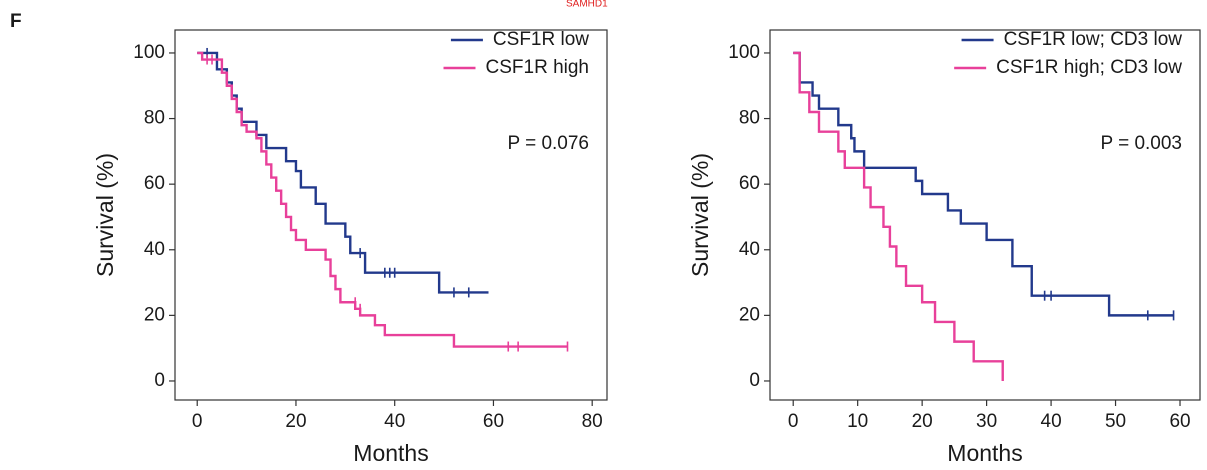 This screenshot has height=470, width=1207. I want to click on x-tick-label: 80, so click(592, 421).